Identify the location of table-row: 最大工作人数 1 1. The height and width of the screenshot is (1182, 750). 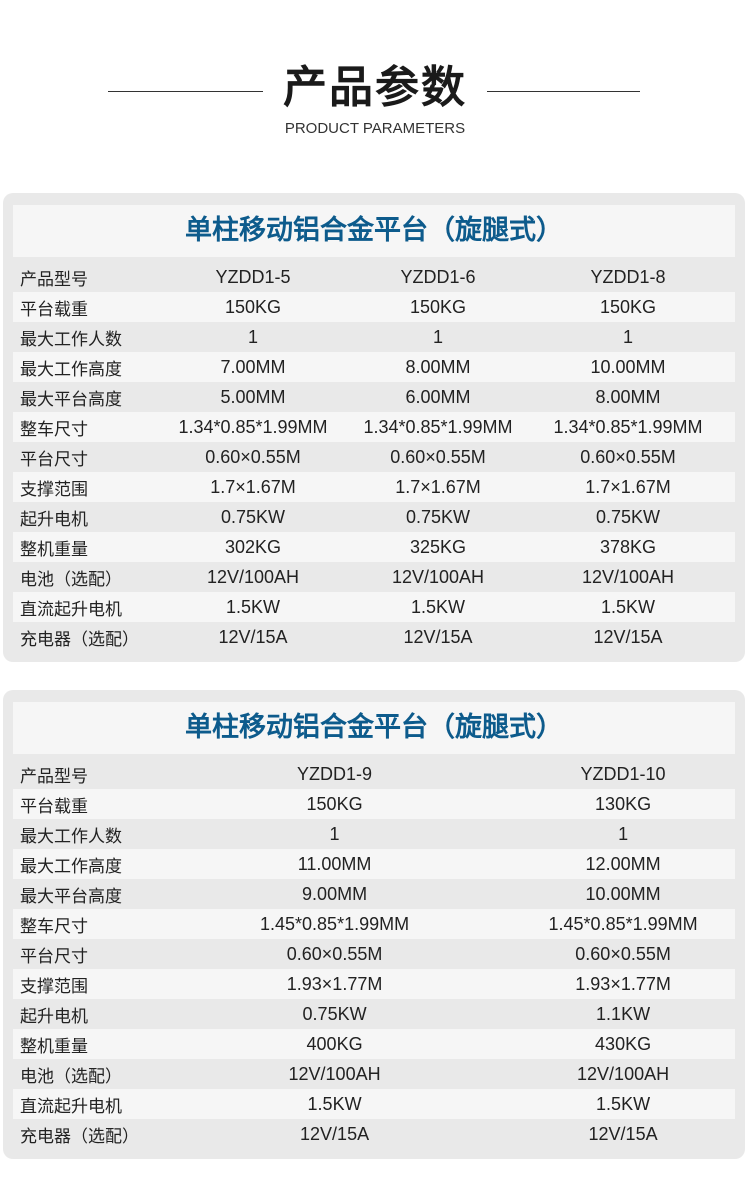
(374, 834).